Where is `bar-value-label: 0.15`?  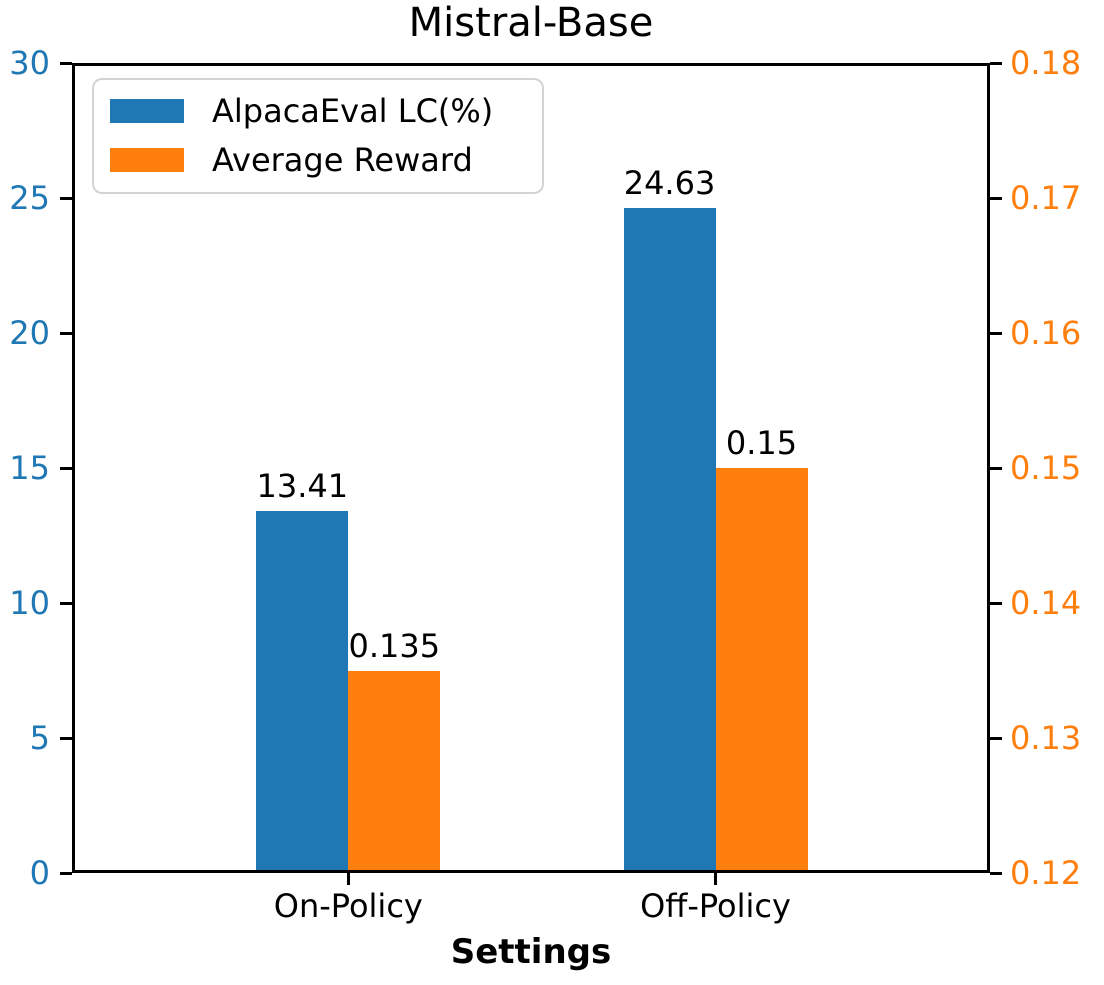 bar-value-label: 0.15 is located at coordinates (761, 443).